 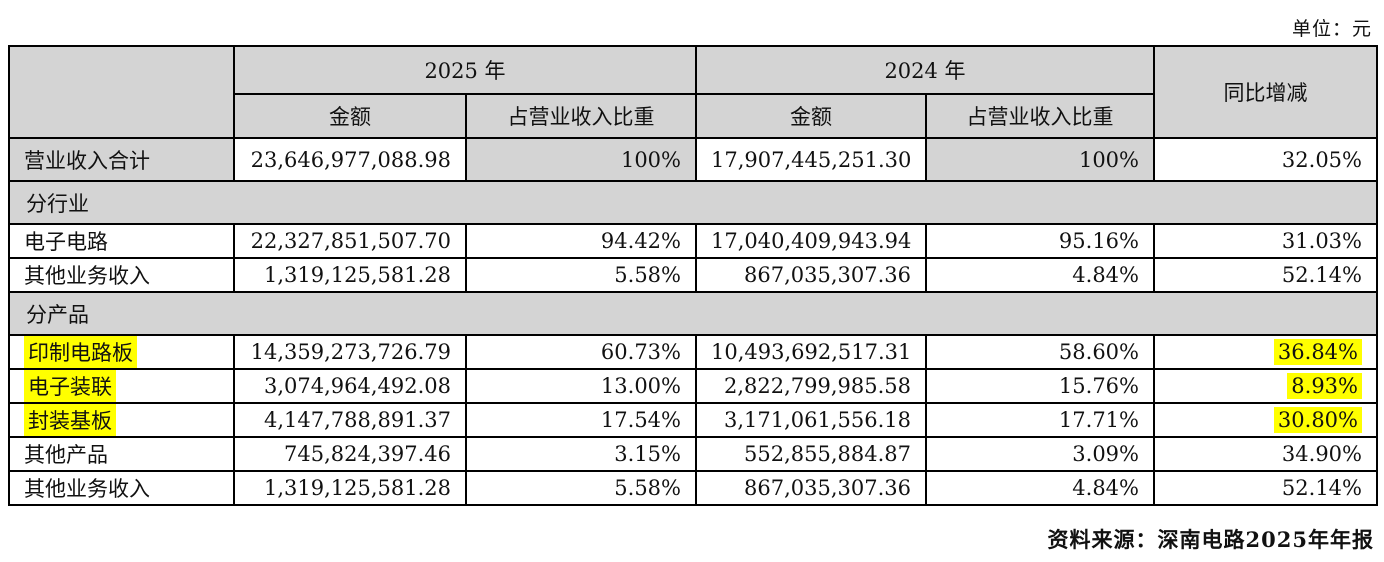 What do you see at coordinates (1317, 352) in the screenshot?
I see `yellow-highlight: 36.84%` at bounding box center [1317, 352].